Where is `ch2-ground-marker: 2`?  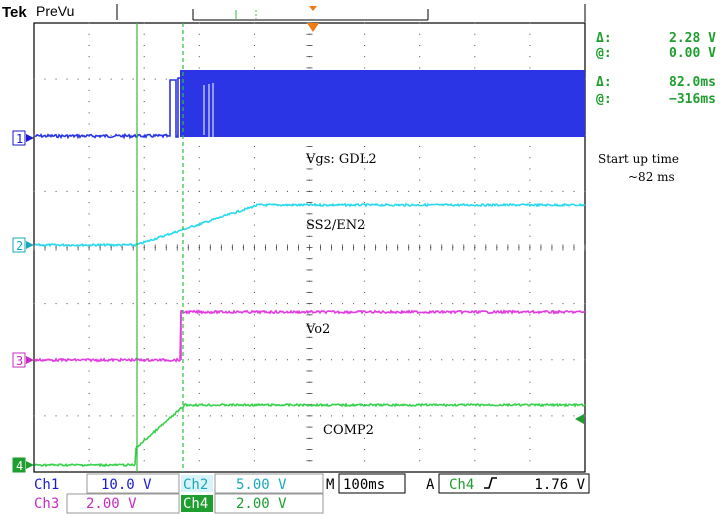 ch2-ground-marker: 2 is located at coordinates (23, 245).